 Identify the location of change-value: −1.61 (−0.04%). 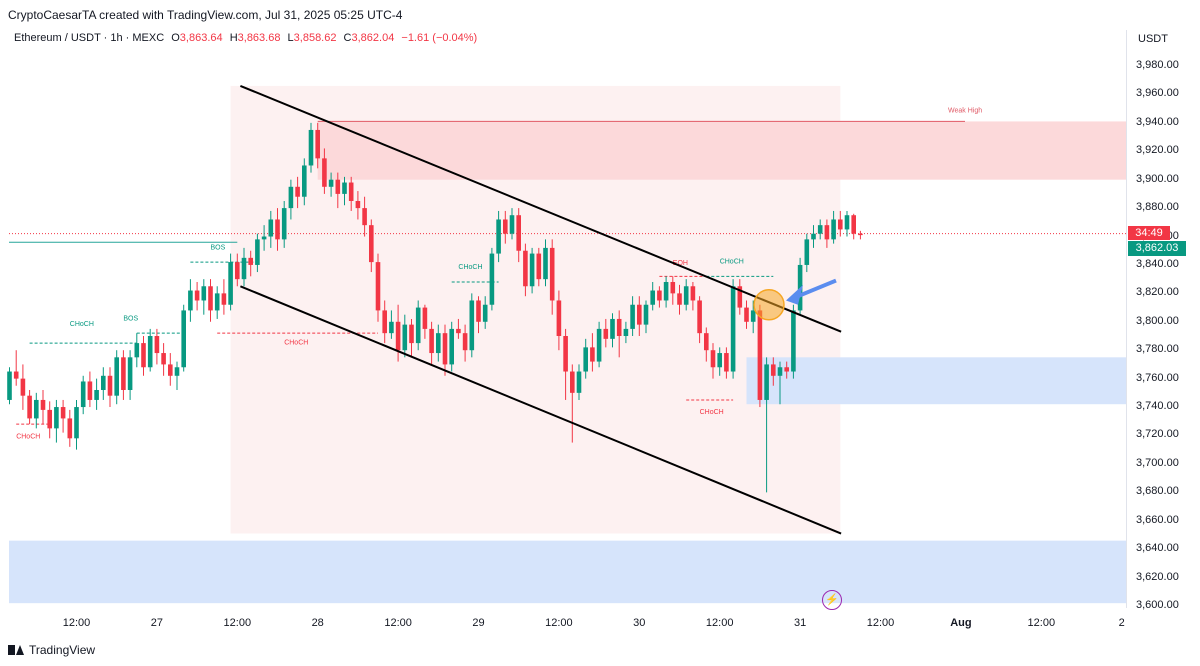
(439, 38).